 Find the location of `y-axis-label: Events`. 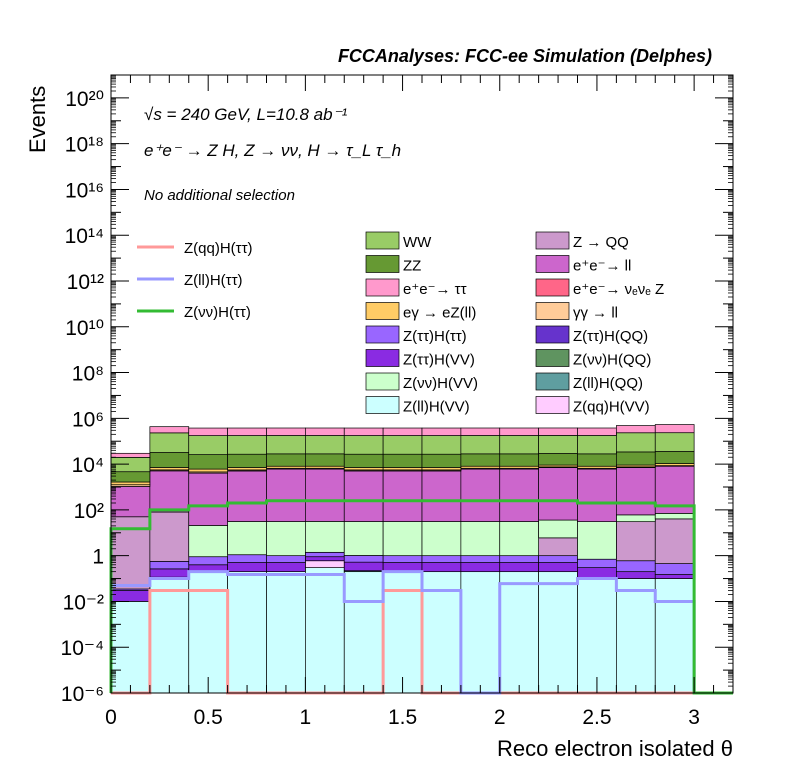

y-axis-label: Events is located at coordinates (37, 119).